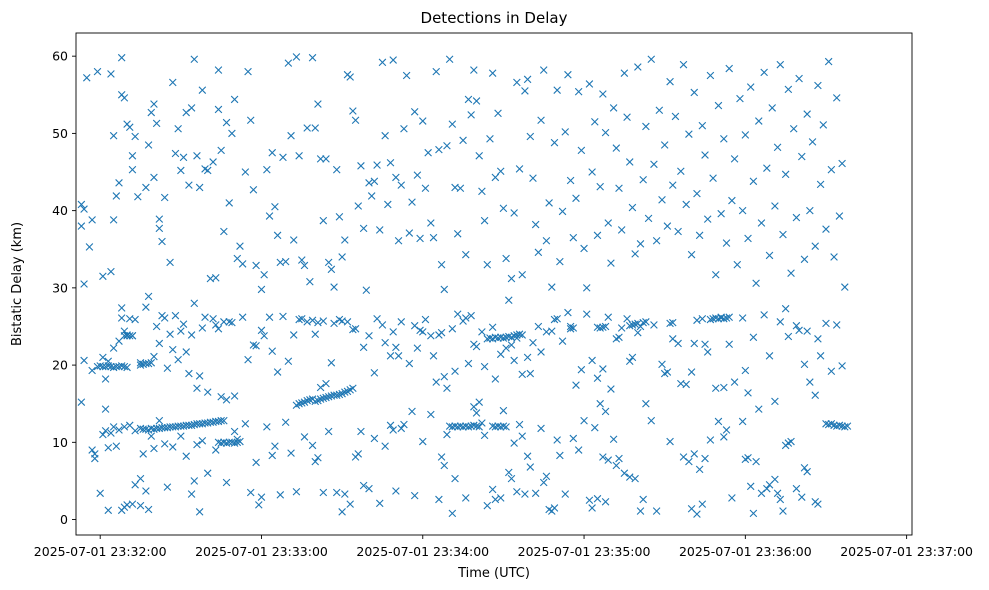 The image size is (989, 590). I want to click on x-tick-label: 2025-07-01 23:33:00, so click(261, 551).